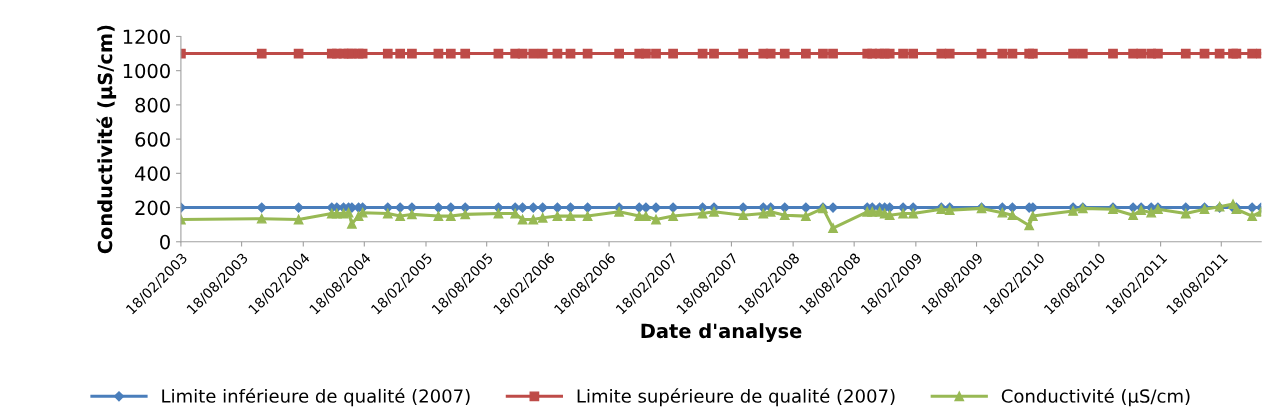 This screenshot has width=1283, height=419. Describe the element at coordinates (146, 37) in the screenshot. I see `y-tick-label: 1200` at that location.